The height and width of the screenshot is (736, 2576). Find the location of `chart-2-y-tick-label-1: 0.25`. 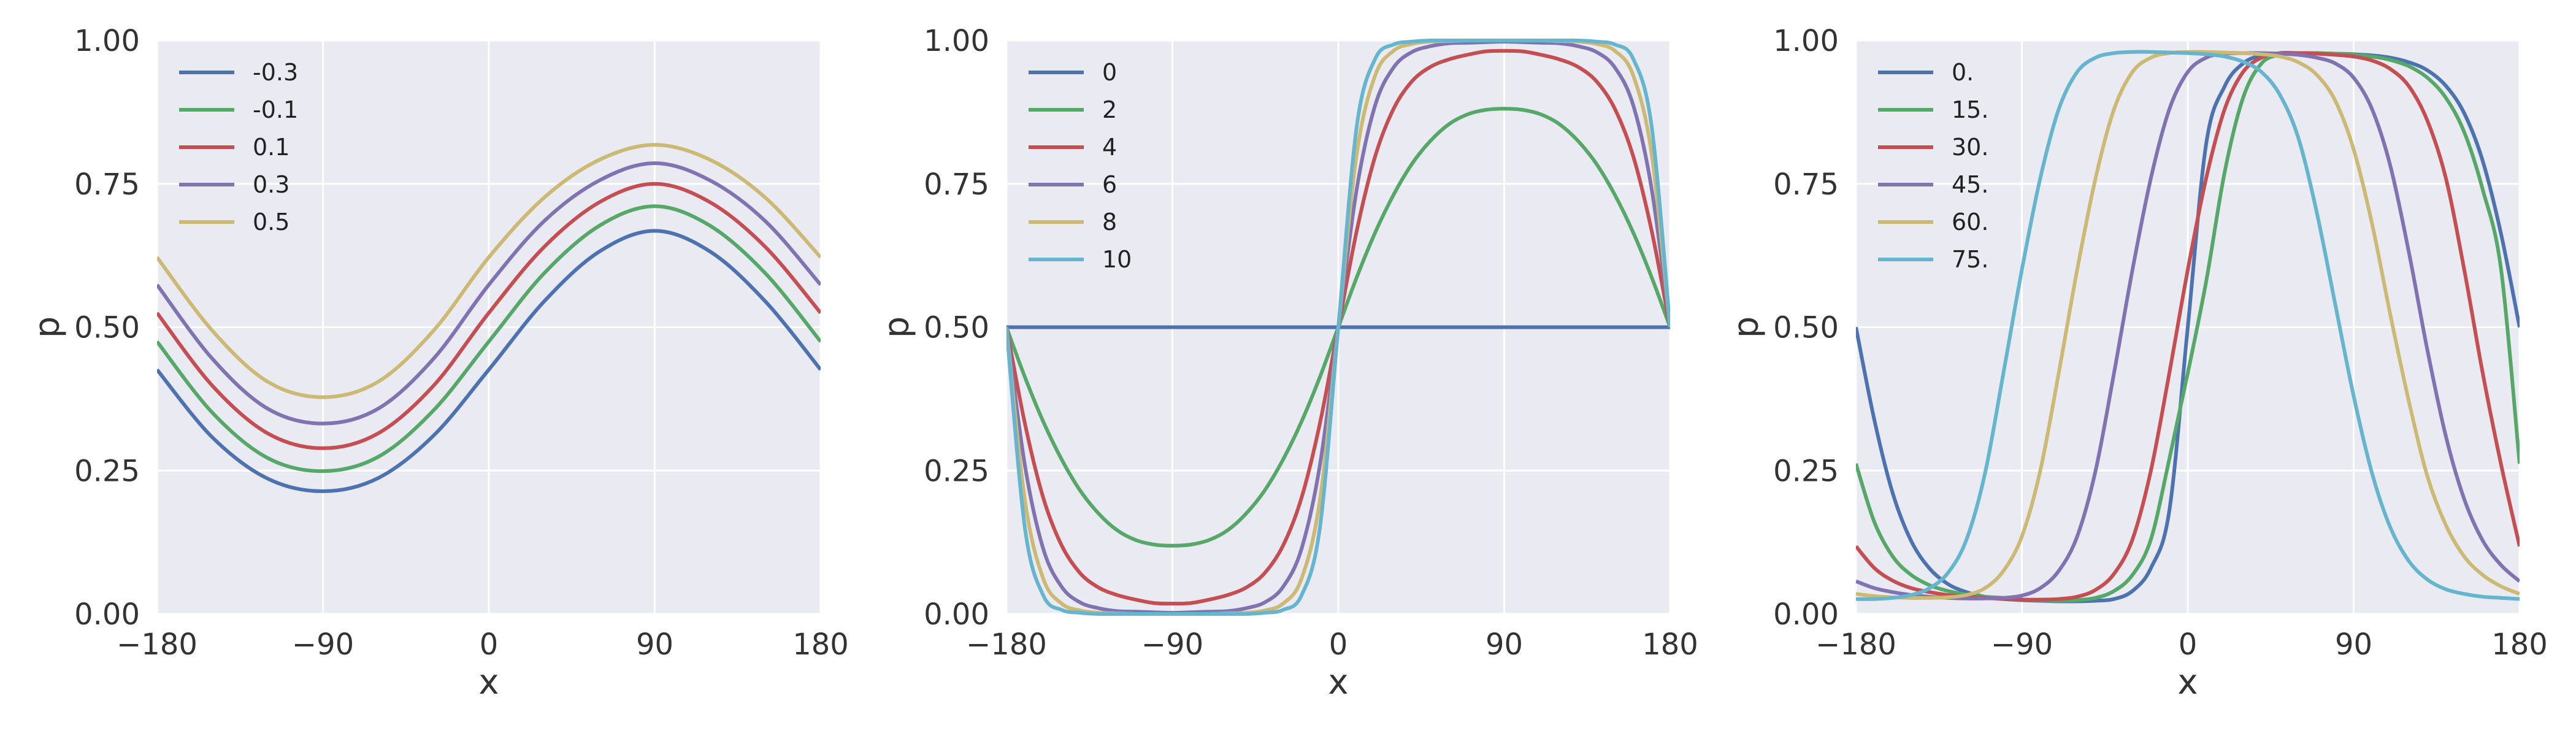

chart-2-y-tick-label-1: 0.25 is located at coordinates (956, 471).